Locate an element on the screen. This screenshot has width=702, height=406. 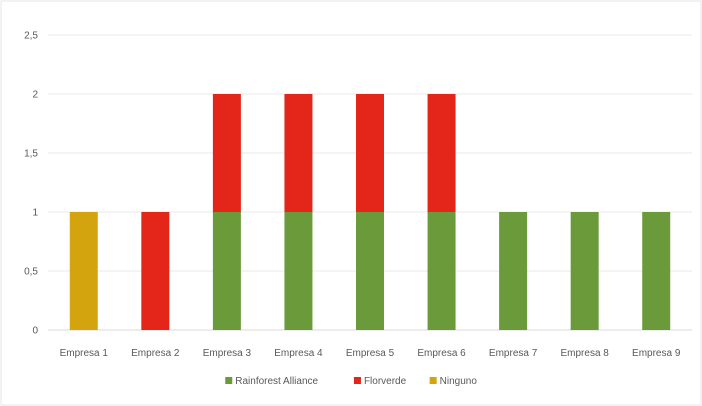
x-category-label: Empresa 8 is located at coordinates (584, 353).